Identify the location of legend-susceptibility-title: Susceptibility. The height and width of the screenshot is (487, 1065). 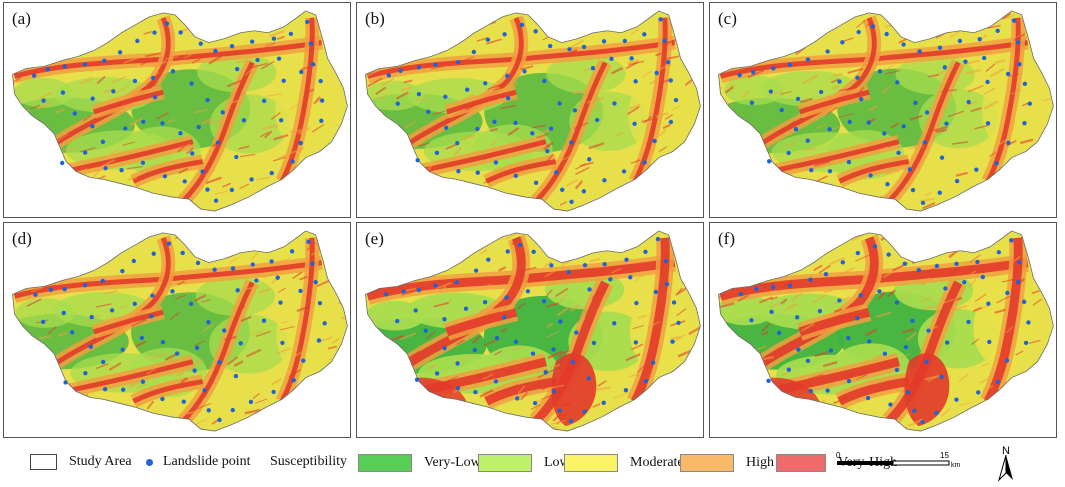
(308, 462).